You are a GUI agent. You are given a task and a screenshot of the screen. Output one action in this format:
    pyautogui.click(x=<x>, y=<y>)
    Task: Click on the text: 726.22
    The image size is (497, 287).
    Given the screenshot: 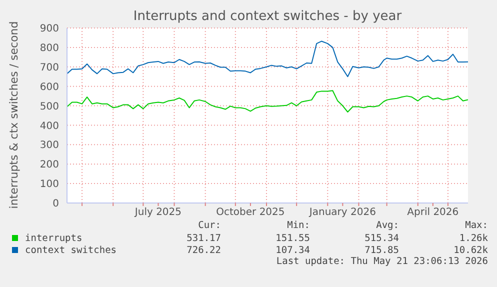 What is the action you would take?
    pyautogui.click(x=203, y=250)
    